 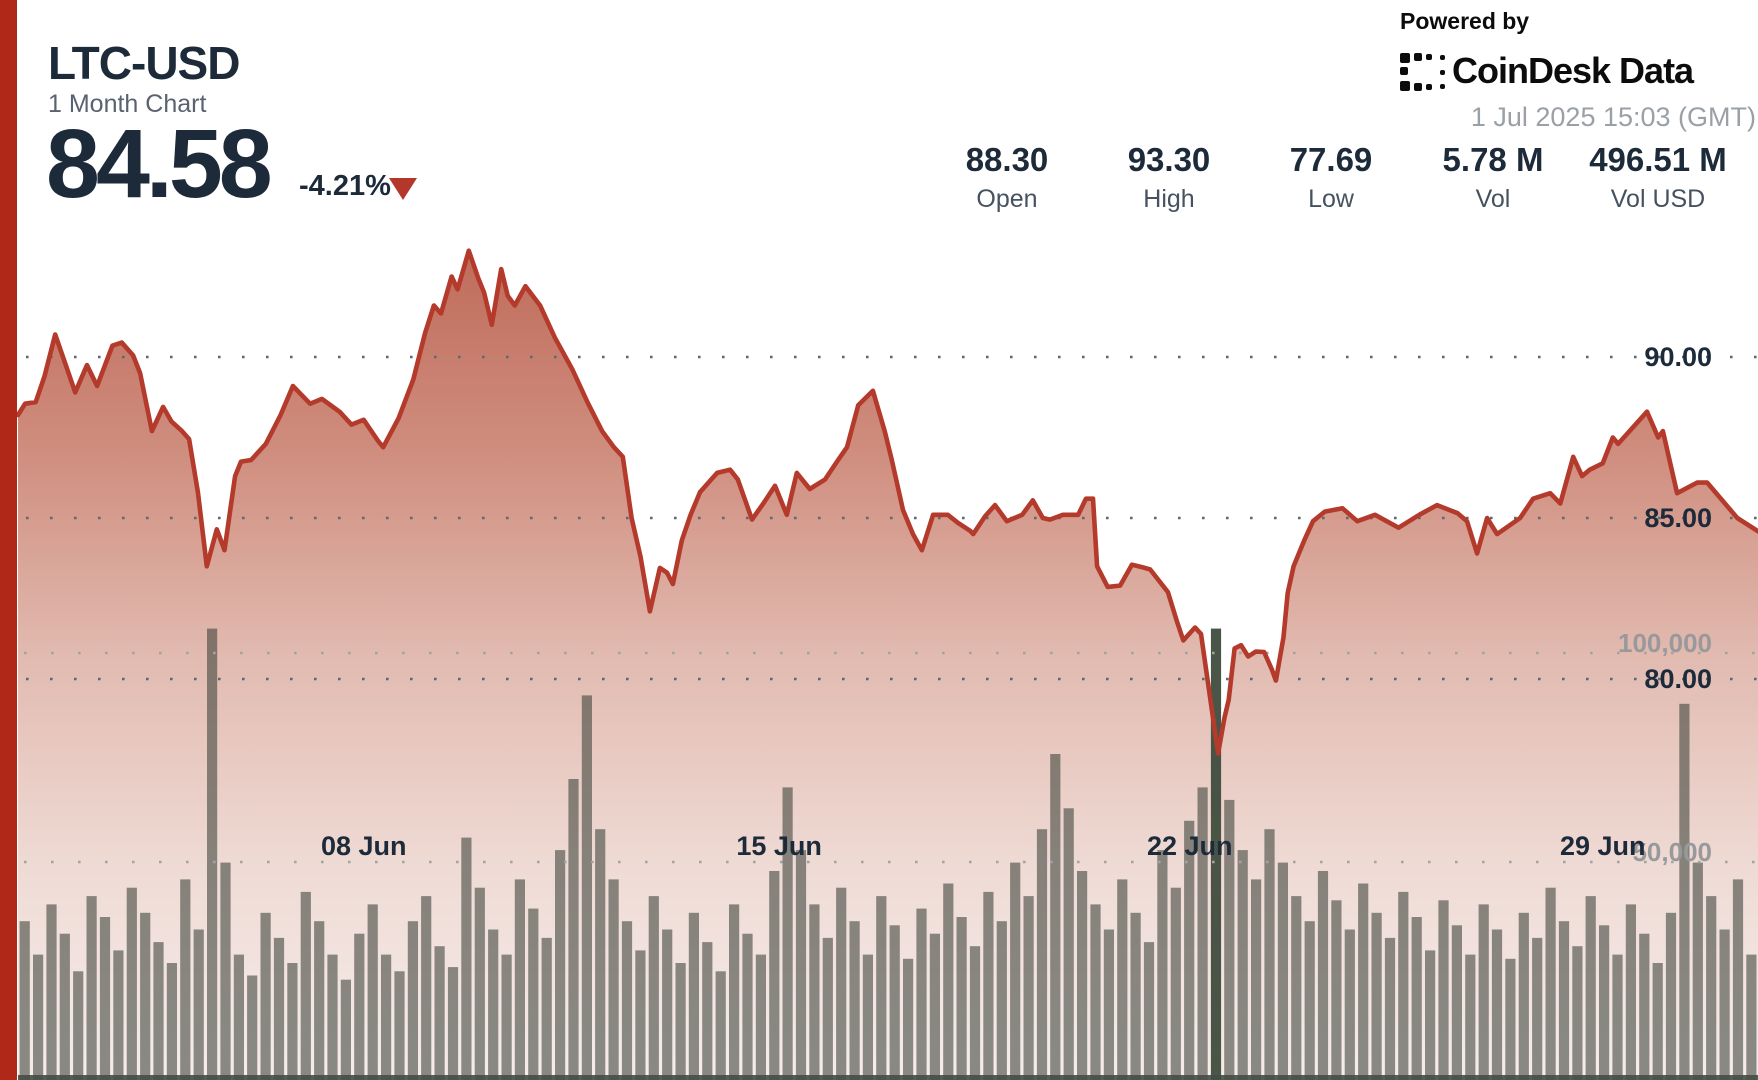 What do you see at coordinates (1658, 159) in the screenshot?
I see `stat-vol-usd-value: 496.51 M` at bounding box center [1658, 159].